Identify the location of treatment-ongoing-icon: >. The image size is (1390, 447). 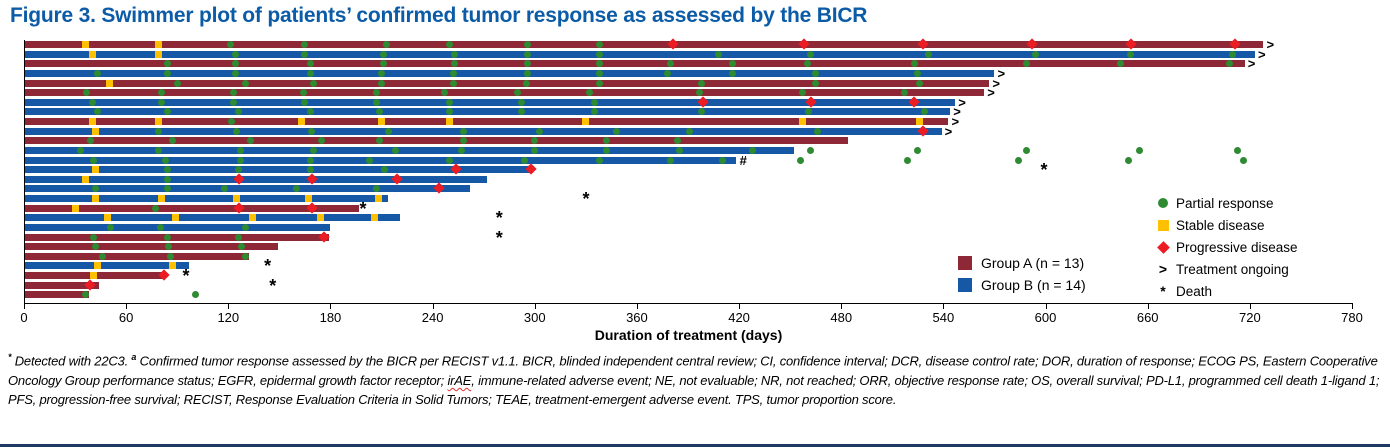
(1163, 269).